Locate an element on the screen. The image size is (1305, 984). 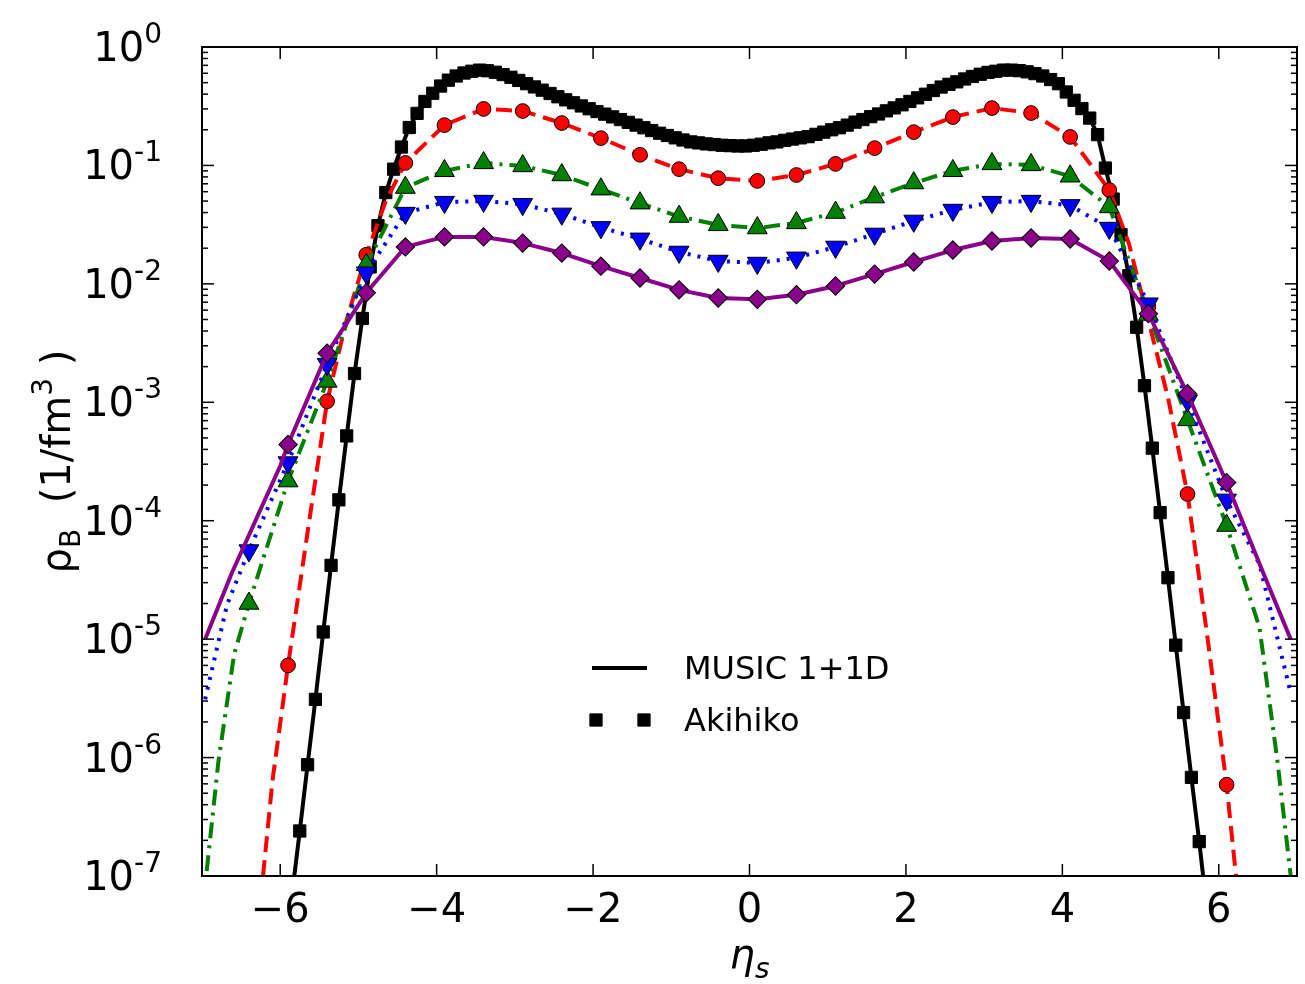
x-tick-label: 0 is located at coordinates (749, 908).